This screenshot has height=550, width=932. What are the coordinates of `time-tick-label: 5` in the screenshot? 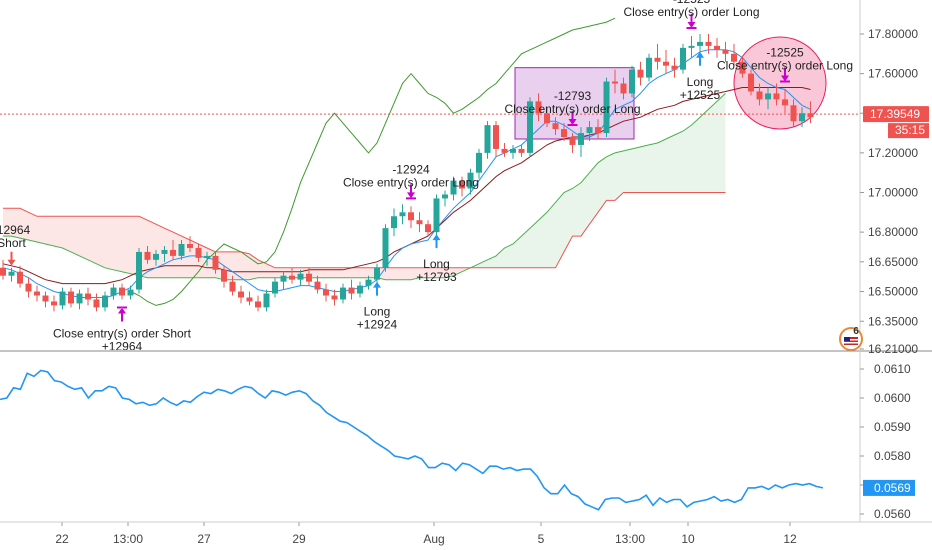 It's located at (541, 539).